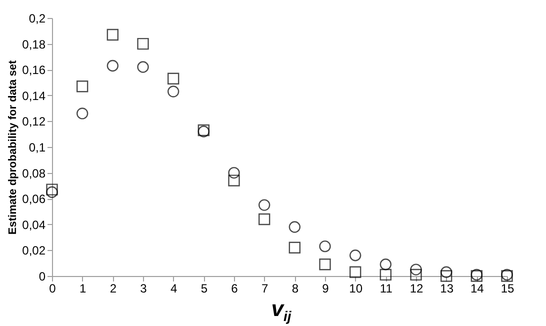 The width and height of the screenshot is (546, 326). Describe the element at coordinates (447, 289) in the screenshot. I see `x-tick-label: 13` at that location.